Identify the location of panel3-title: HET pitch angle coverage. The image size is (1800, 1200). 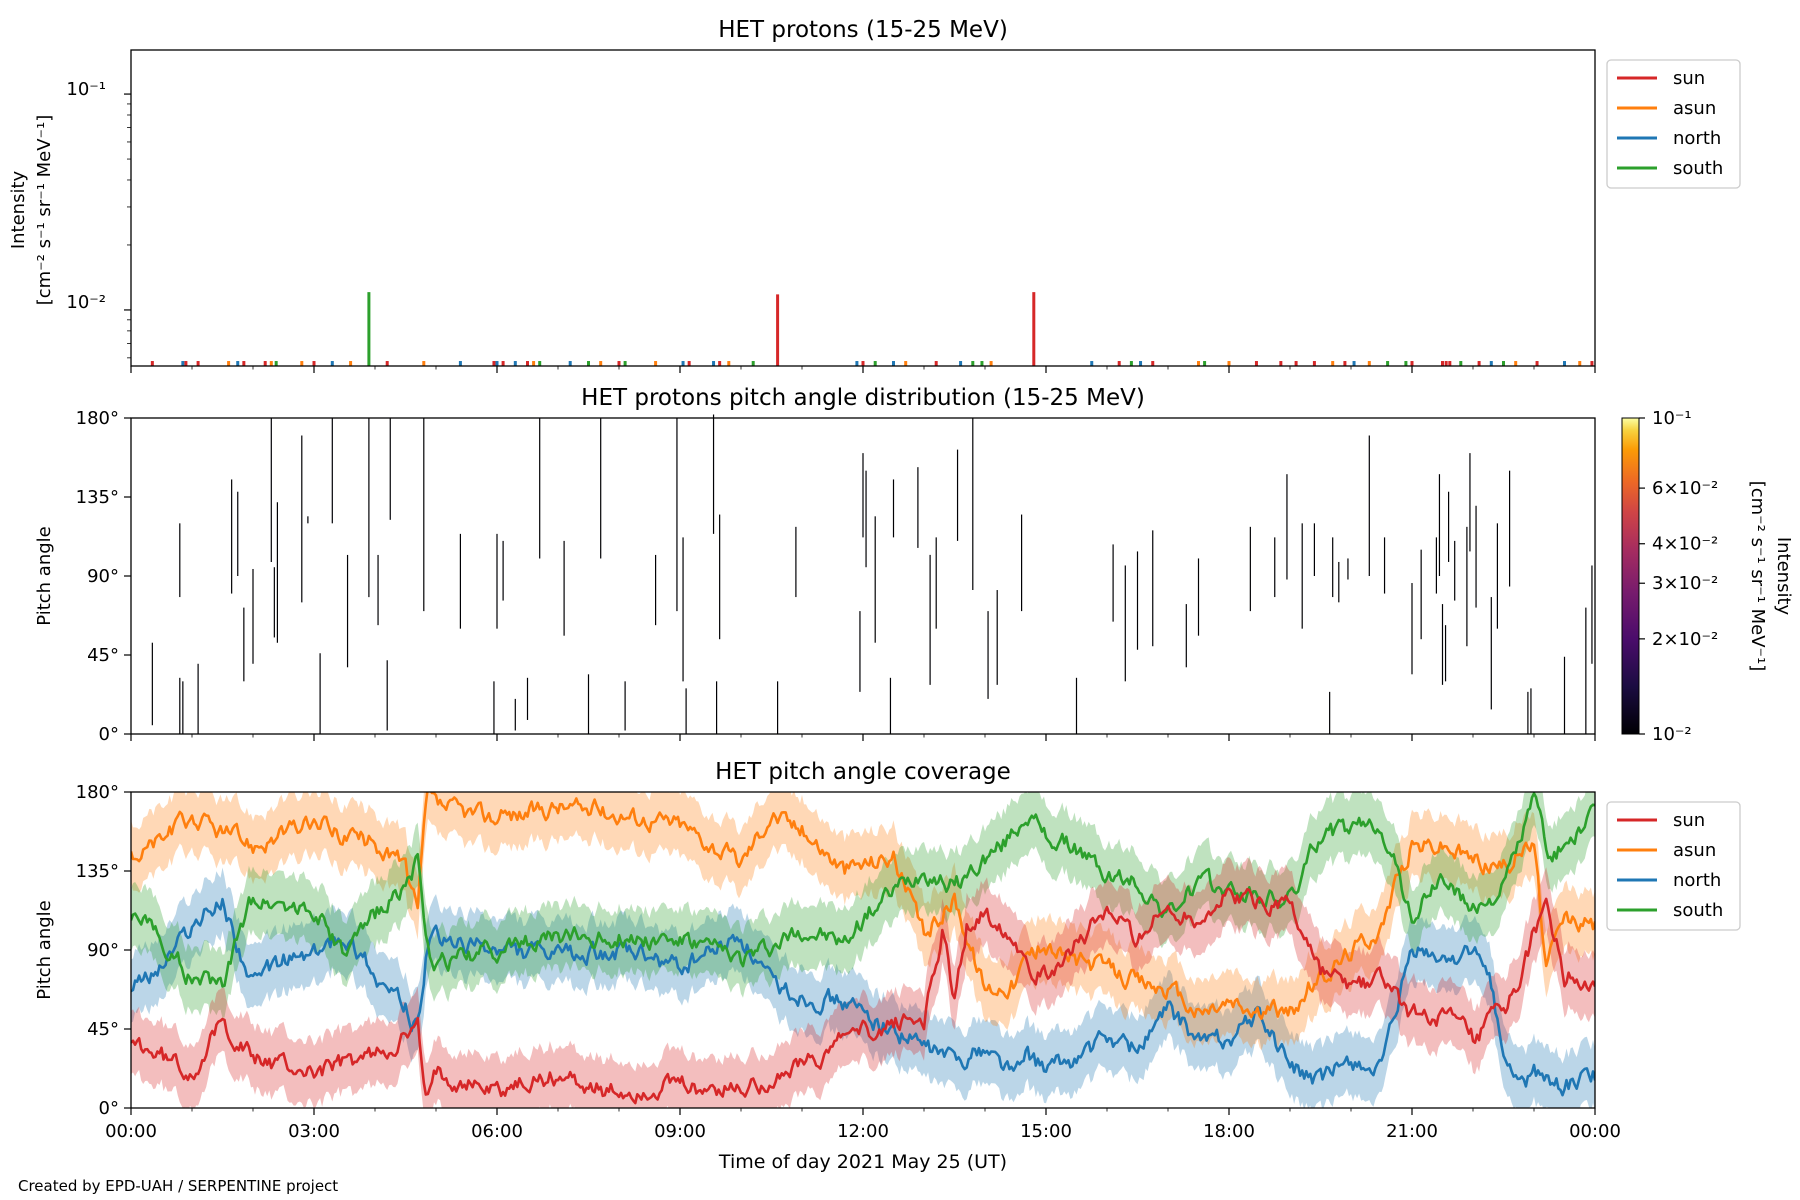
(863, 772).